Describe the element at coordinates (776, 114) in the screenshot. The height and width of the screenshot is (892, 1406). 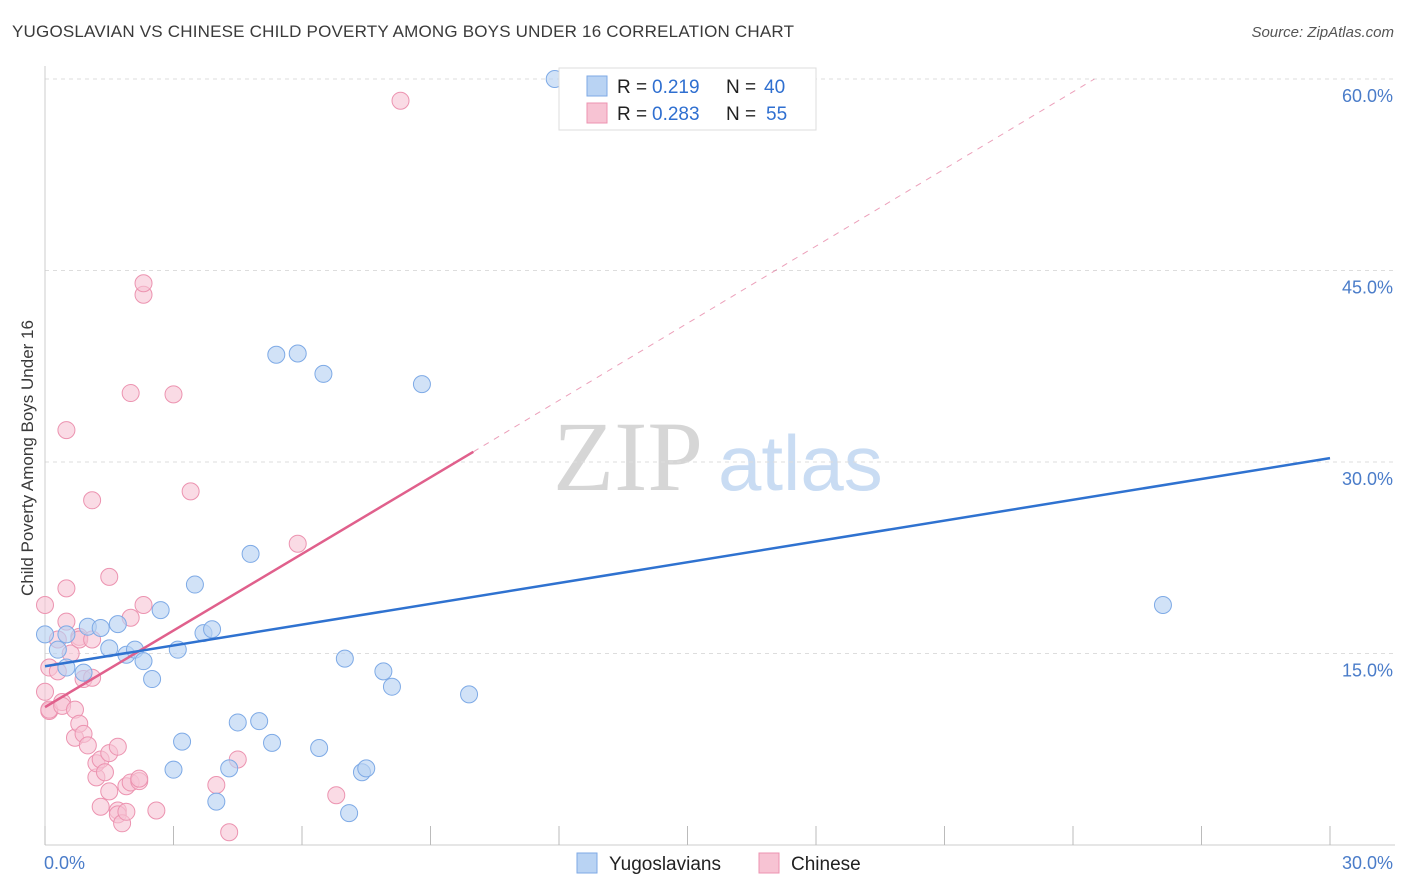
I see `legend-n-value-1: 55` at that location.